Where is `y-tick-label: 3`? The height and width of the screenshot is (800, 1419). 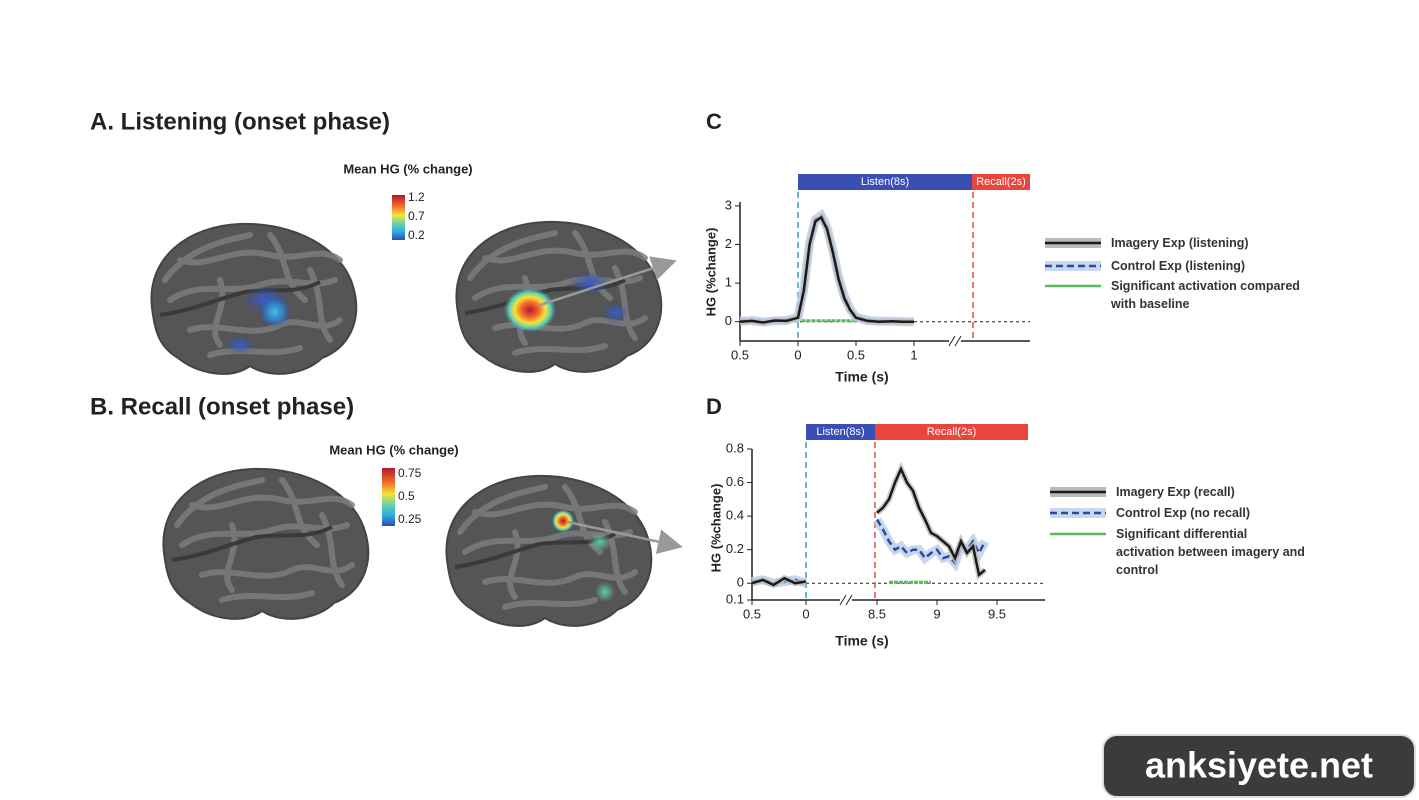
y-tick-label: 3 is located at coordinates (728, 204).